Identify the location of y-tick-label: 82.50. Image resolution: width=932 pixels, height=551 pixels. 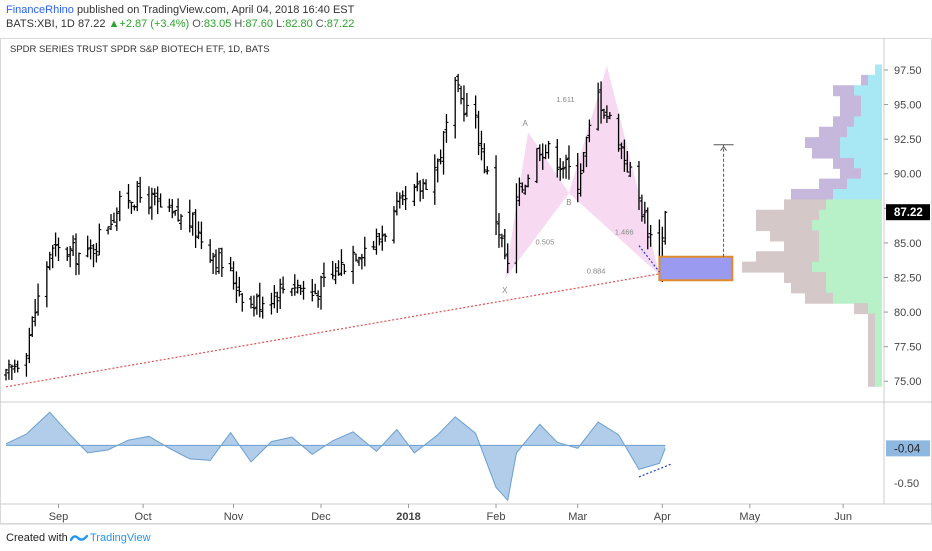
(908, 278).